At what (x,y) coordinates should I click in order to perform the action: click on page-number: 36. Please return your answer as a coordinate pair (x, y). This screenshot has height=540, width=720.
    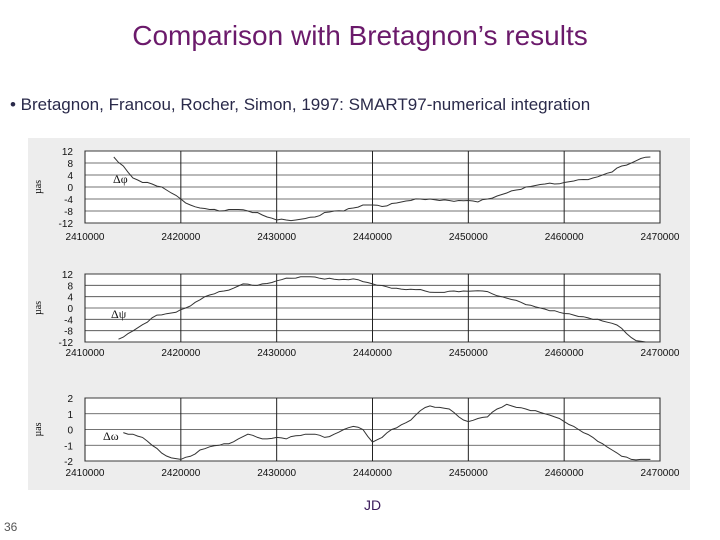
    Looking at the image, I should click on (11, 527).